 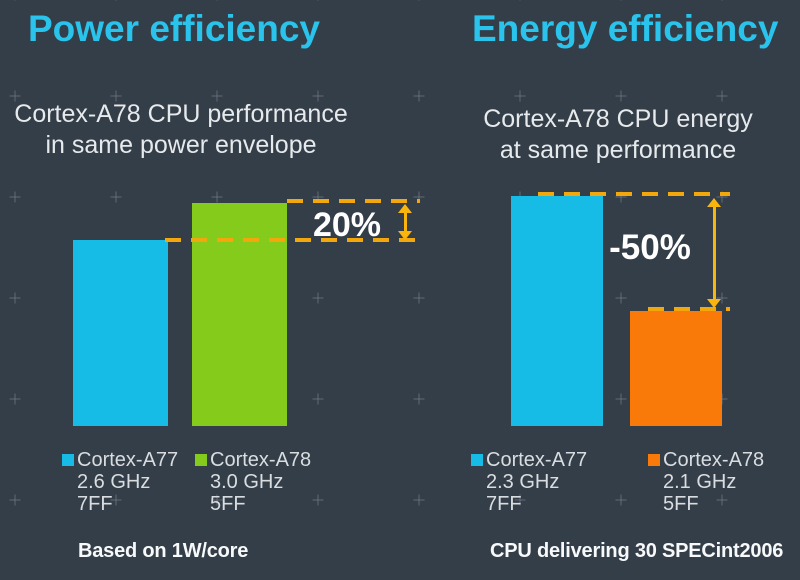 I want to click on energy-subtitle-line2: at same performance, so click(x=618, y=150).